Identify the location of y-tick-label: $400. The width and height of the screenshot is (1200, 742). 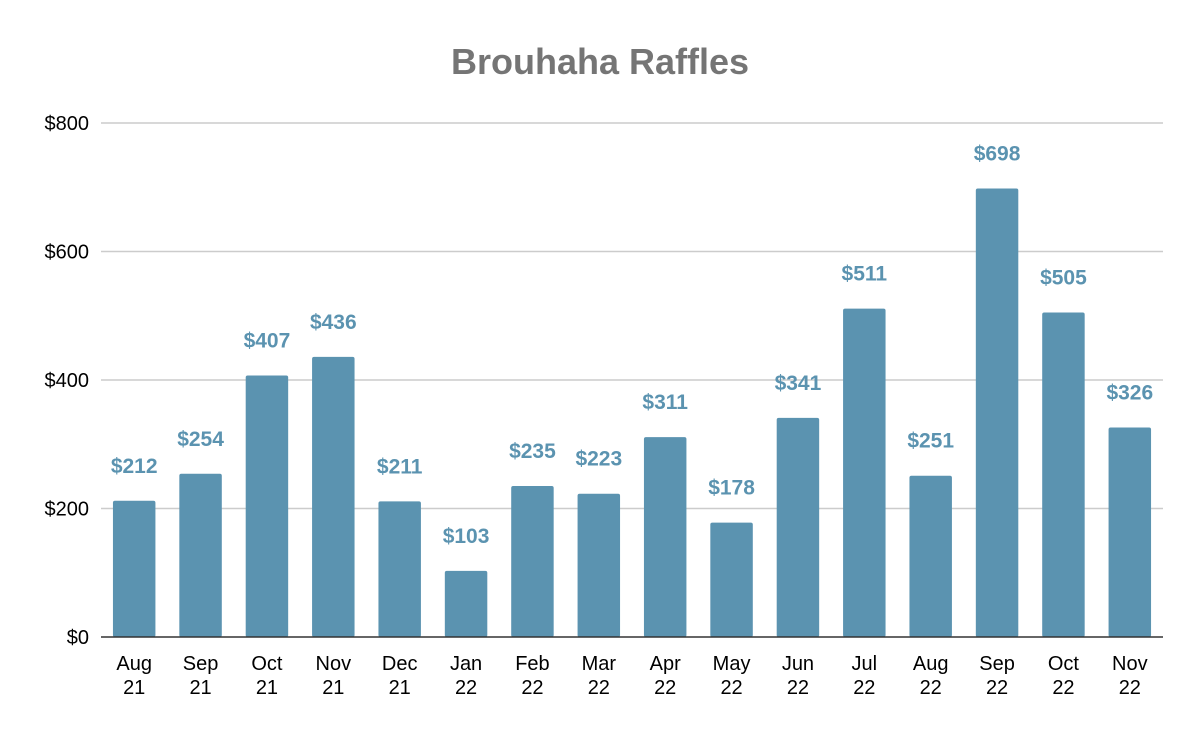
(67, 381).